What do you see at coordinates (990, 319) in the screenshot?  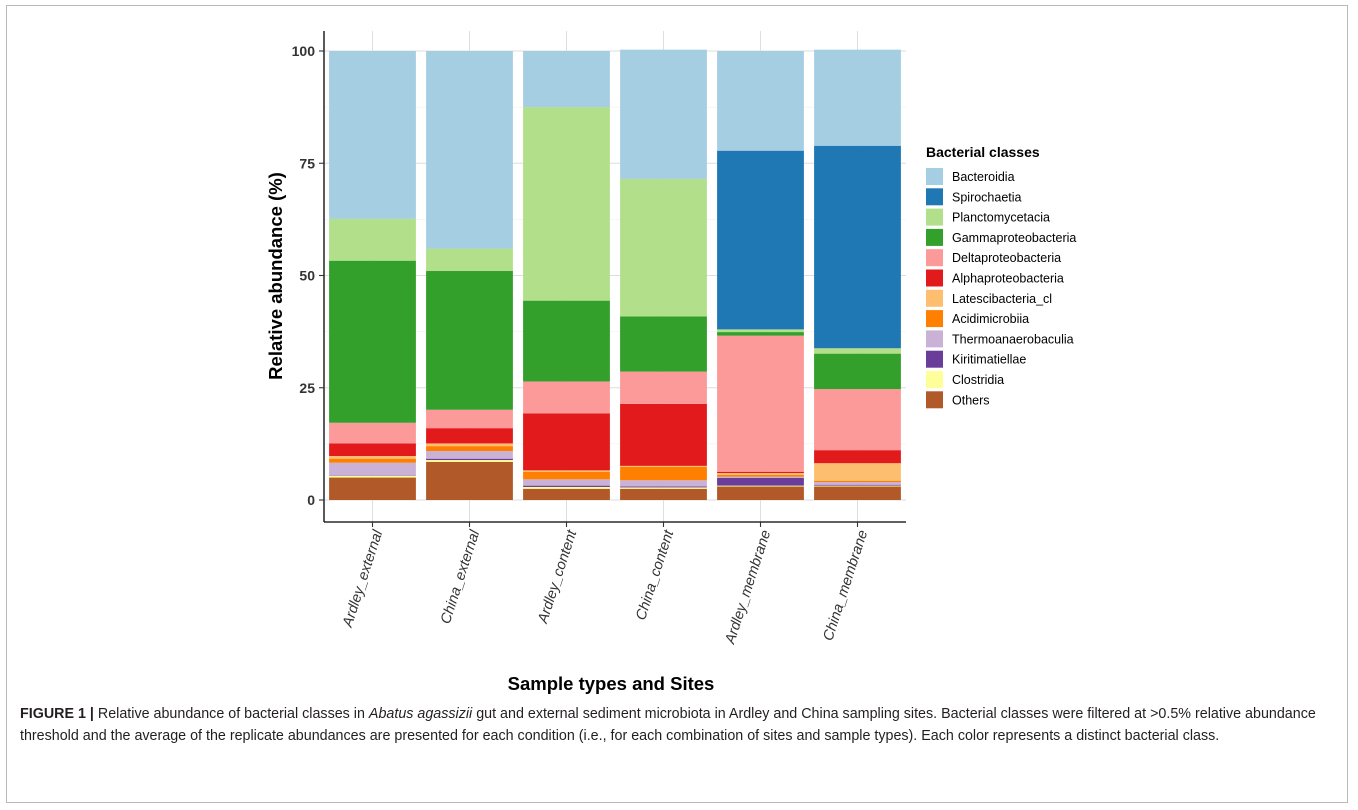 I see `legend-label: Acidimicrobiia` at bounding box center [990, 319].